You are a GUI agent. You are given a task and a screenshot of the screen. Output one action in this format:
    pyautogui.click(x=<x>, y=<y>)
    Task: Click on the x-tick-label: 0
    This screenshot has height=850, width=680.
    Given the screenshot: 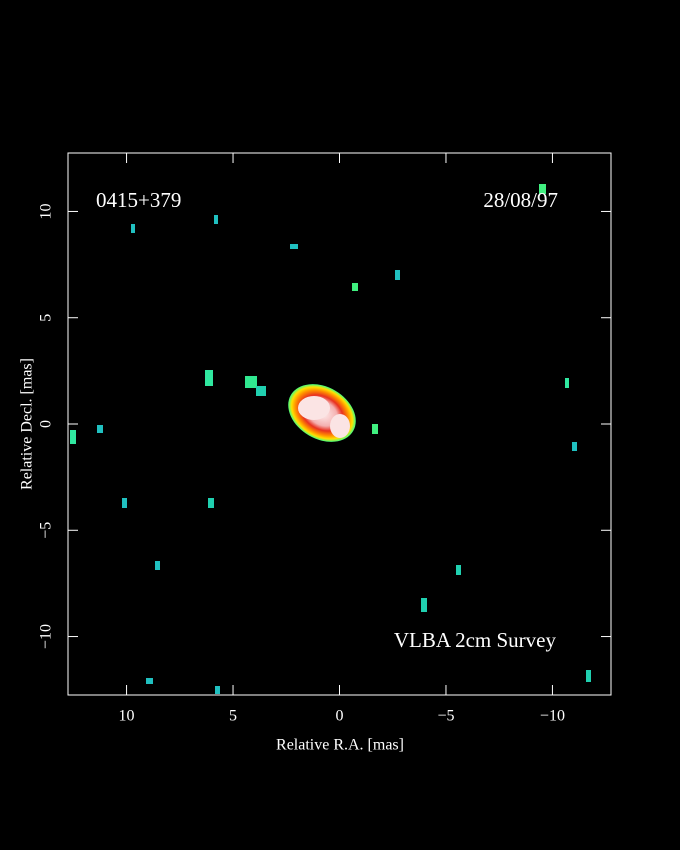 What is the action you would take?
    pyautogui.click(x=340, y=716)
    